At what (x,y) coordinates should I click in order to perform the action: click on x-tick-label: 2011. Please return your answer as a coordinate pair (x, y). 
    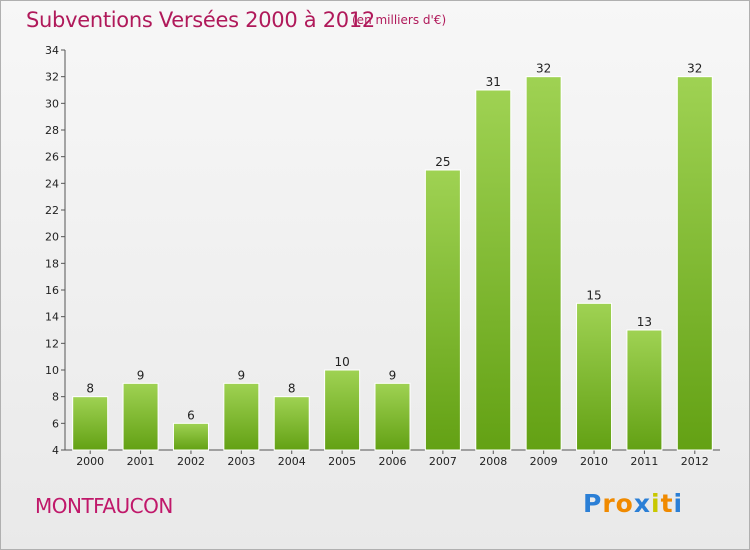
    Looking at the image, I should click on (644, 461).